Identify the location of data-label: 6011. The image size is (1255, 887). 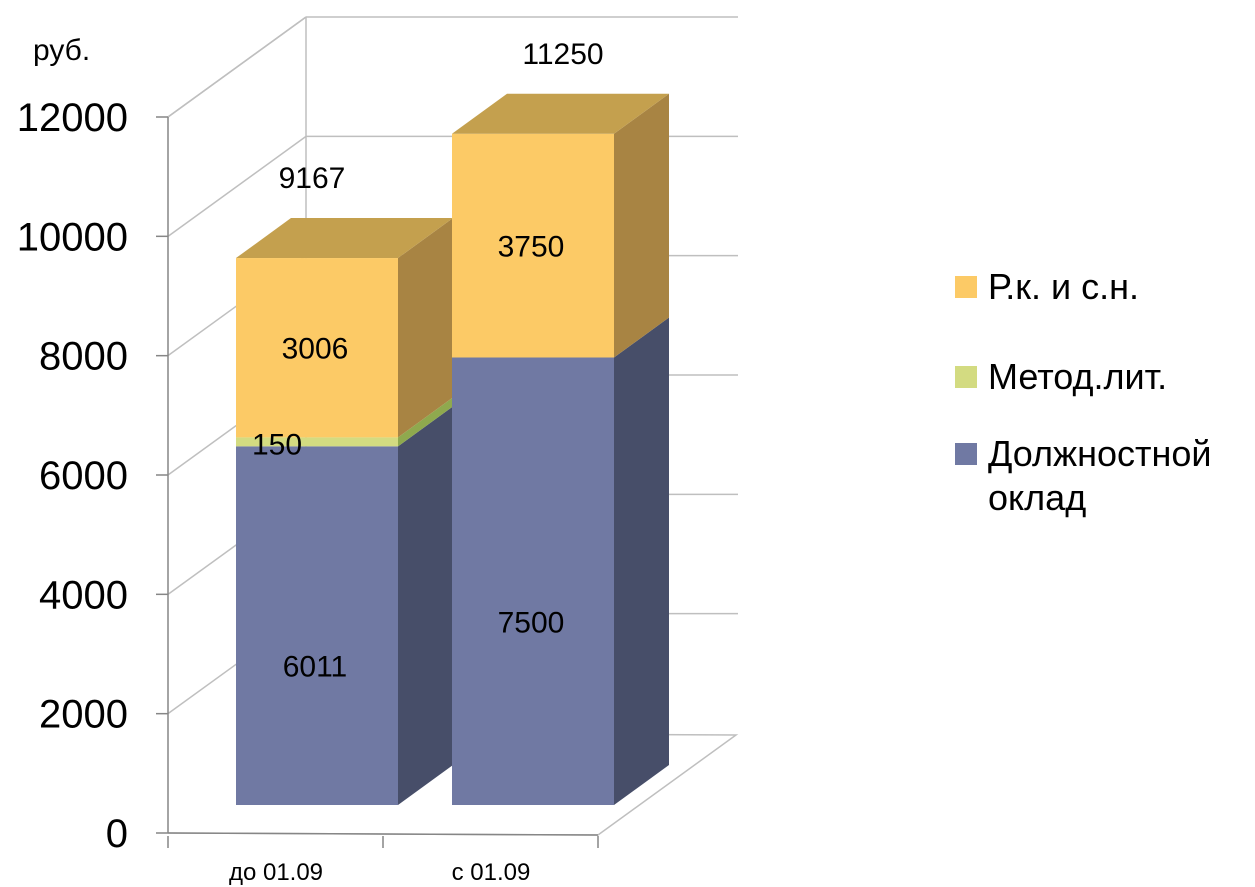
(315, 667).